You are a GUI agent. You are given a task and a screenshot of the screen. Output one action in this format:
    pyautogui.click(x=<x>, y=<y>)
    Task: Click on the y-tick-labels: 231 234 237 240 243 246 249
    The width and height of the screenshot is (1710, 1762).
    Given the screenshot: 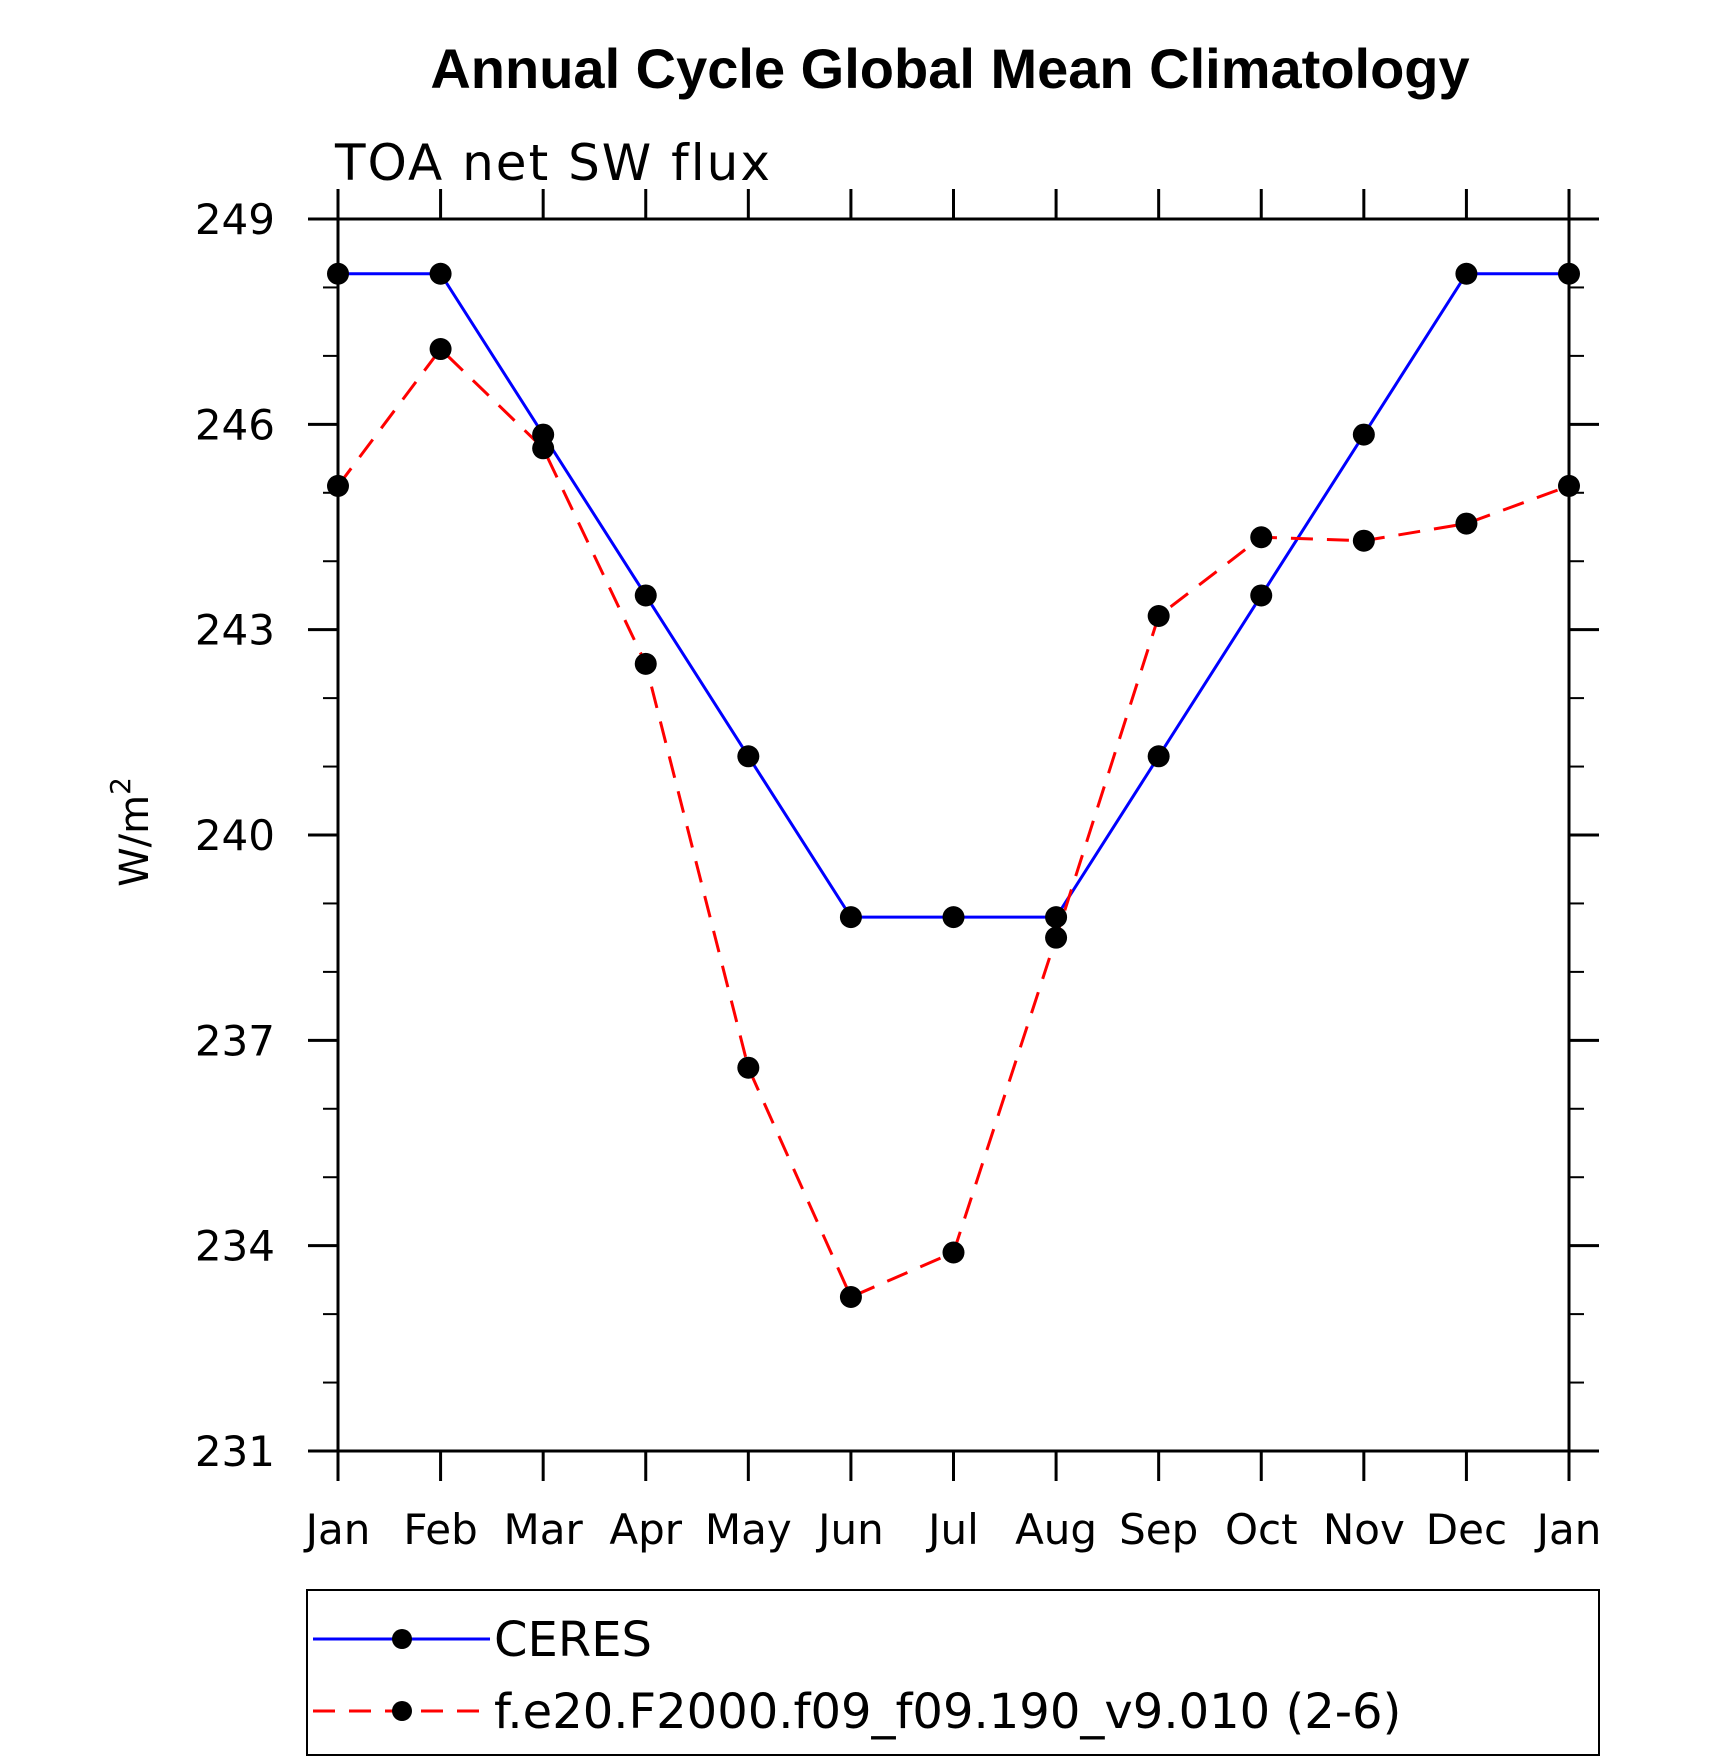 What is the action you would take?
    pyautogui.click(x=235, y=835)
    